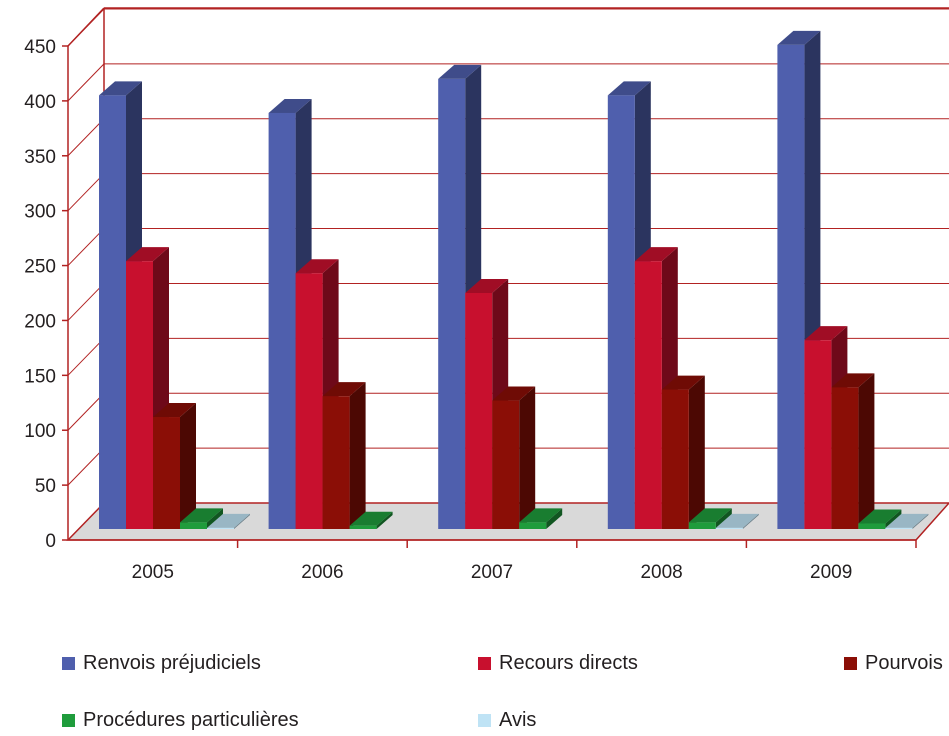 Image resolution: width=949 pixels, height=736 pixels. I want to click on y-tick-label: 400, so click(40, 102).